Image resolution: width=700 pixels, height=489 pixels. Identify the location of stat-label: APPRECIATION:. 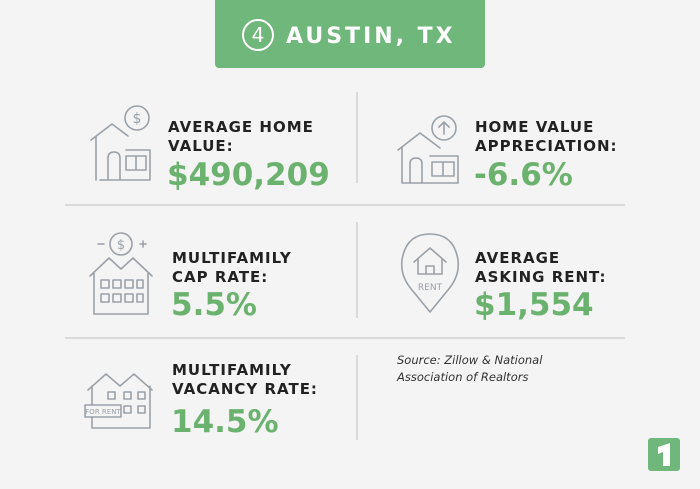
(546, 146).